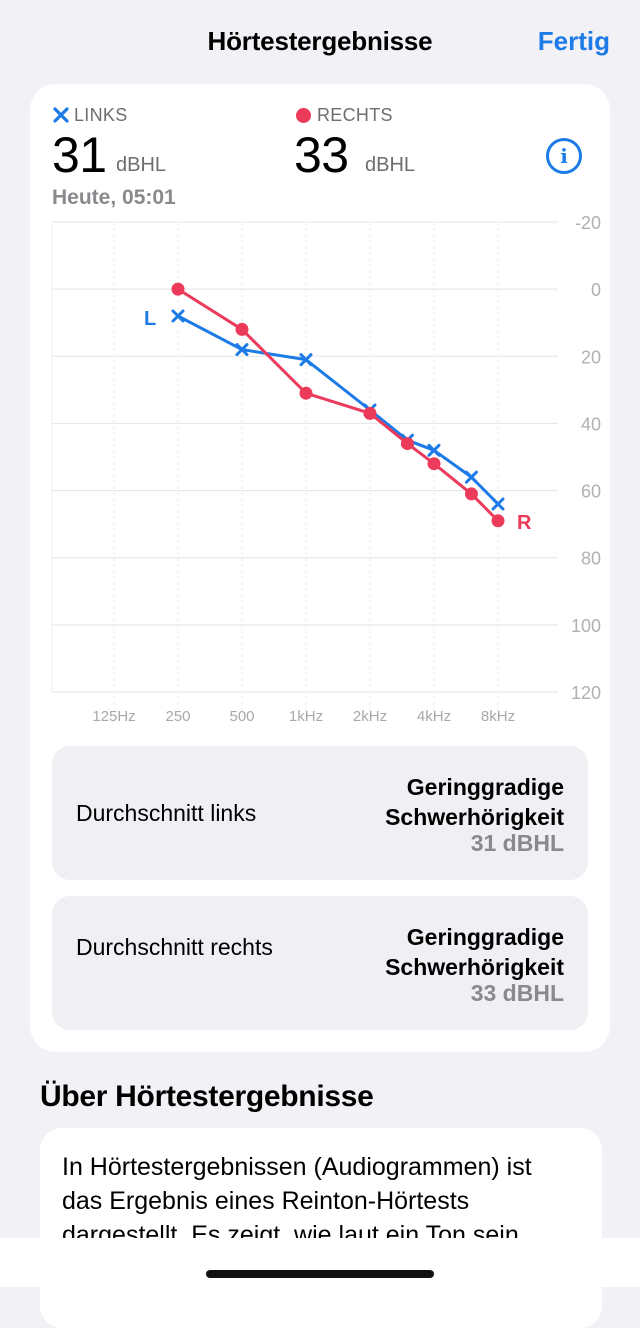 Image resolution: width=640 pixels, height=1328 pixels. I want to click on y-tick-label: 120, so click(586, 693).